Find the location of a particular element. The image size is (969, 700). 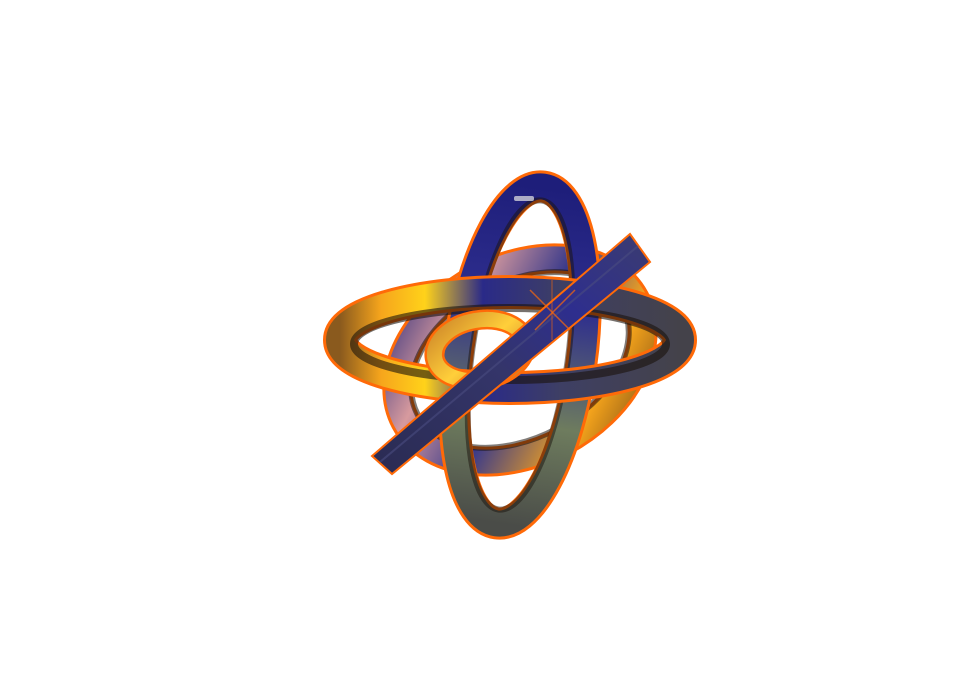

vertical-ring is located at coordinates (520, 355).